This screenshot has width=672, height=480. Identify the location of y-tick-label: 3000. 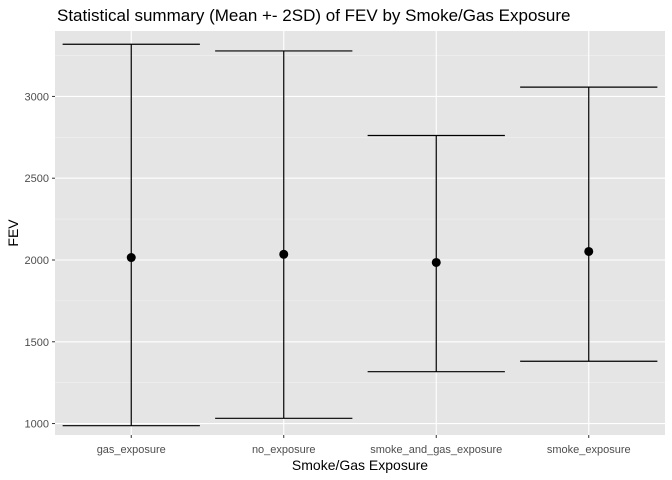
(37, 97).